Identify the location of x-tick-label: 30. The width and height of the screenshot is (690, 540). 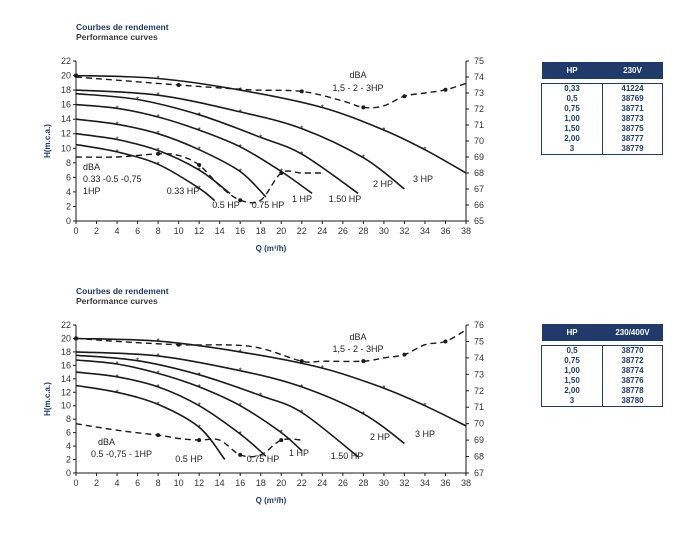
(384, 231).